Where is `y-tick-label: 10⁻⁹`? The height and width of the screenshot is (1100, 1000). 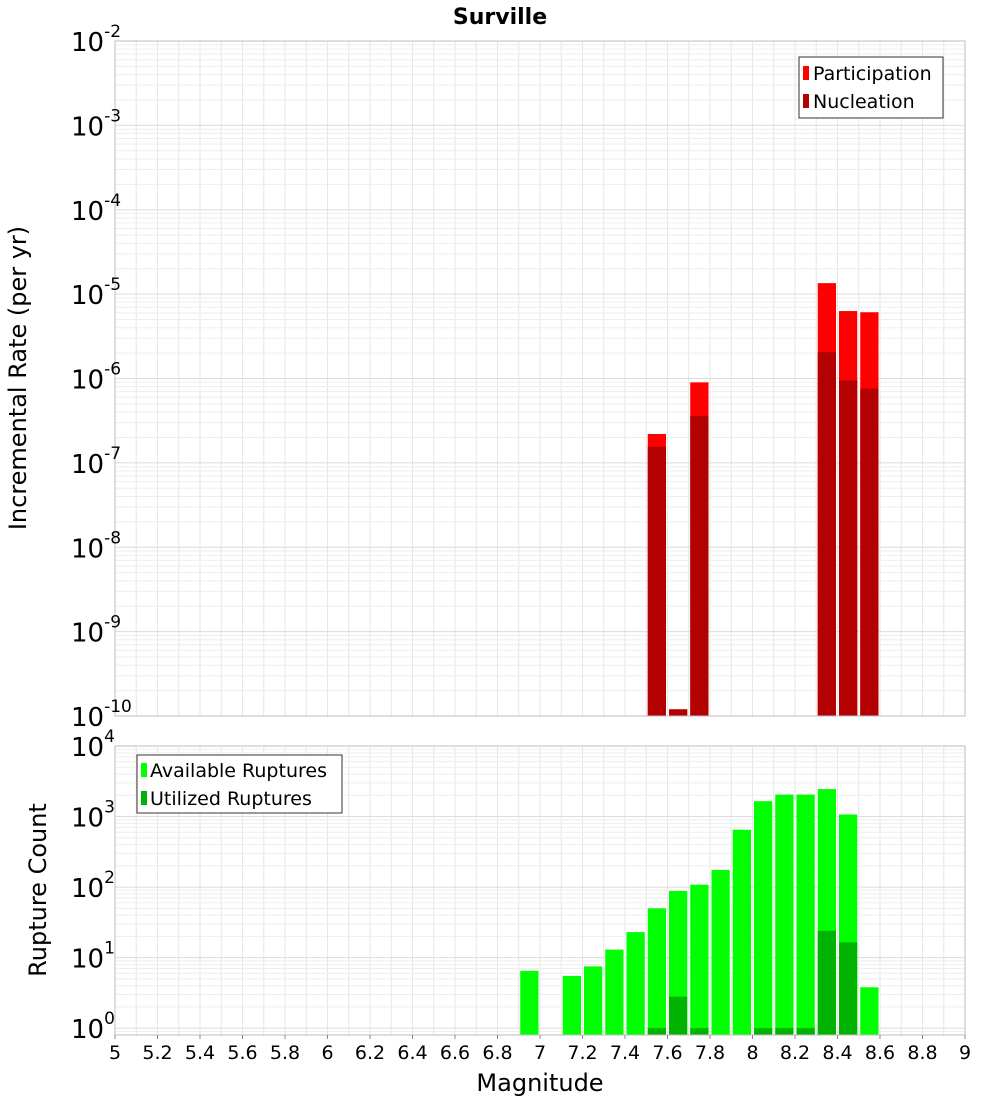
y-tick-label: 10⁻⁹ is located at coordinates (96, 631).